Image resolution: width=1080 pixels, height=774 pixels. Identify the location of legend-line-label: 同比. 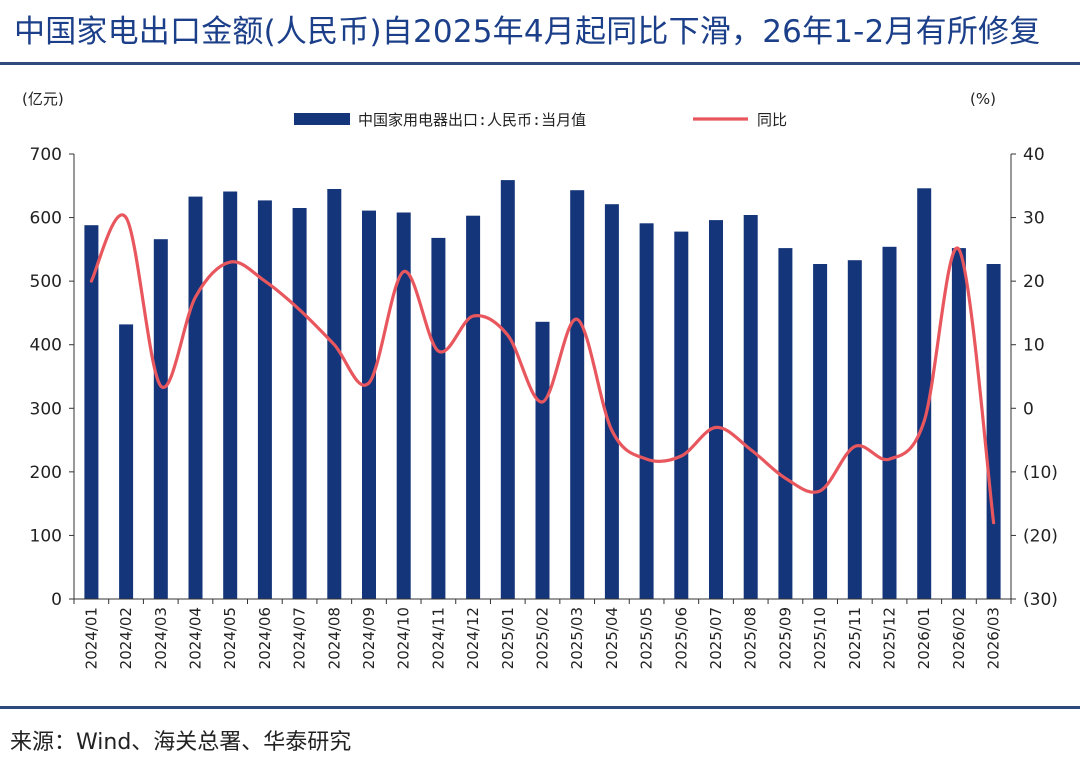
(772, 120).